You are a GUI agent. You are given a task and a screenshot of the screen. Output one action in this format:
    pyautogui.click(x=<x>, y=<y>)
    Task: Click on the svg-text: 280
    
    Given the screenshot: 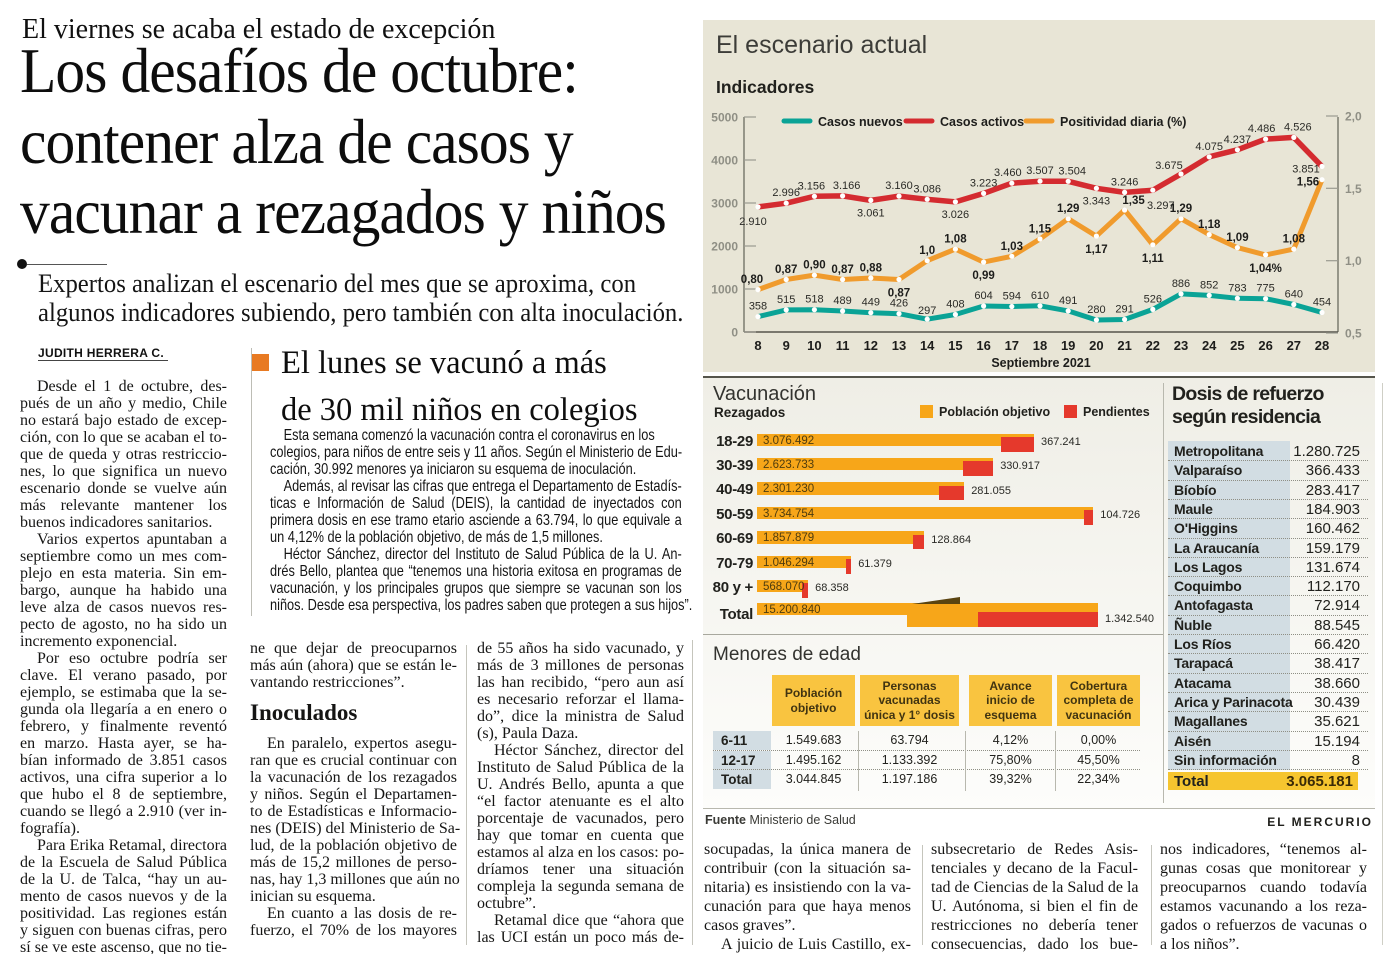 What is the action you would take?
    pyautogui.click(x=1096, y=310)
    